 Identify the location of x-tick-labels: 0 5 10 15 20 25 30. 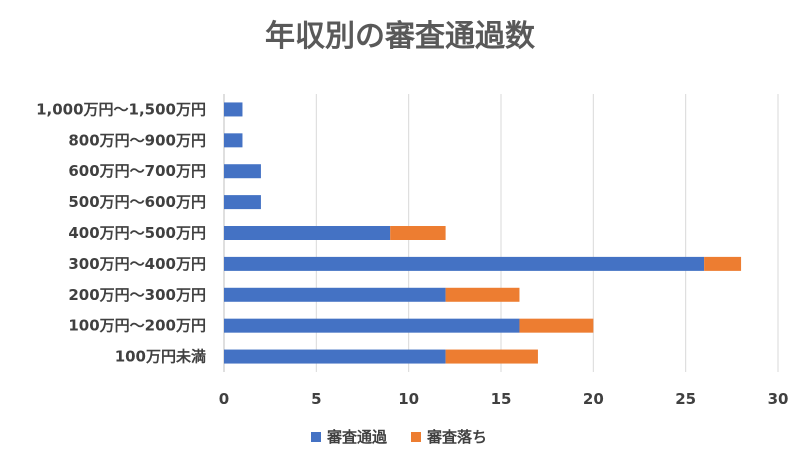
(504, 399).